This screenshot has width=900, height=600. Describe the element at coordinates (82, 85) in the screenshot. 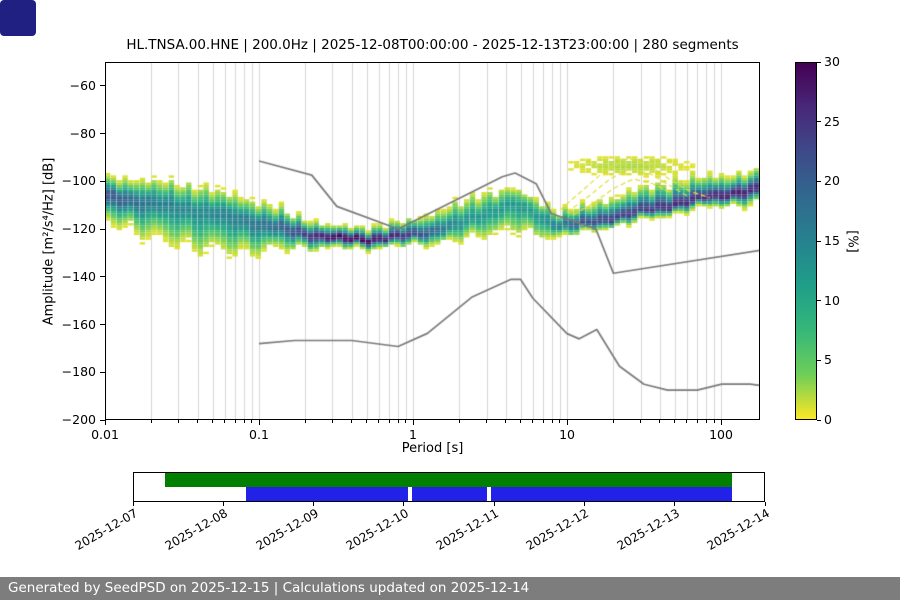

I see `y-tick-label: −60` at that location.